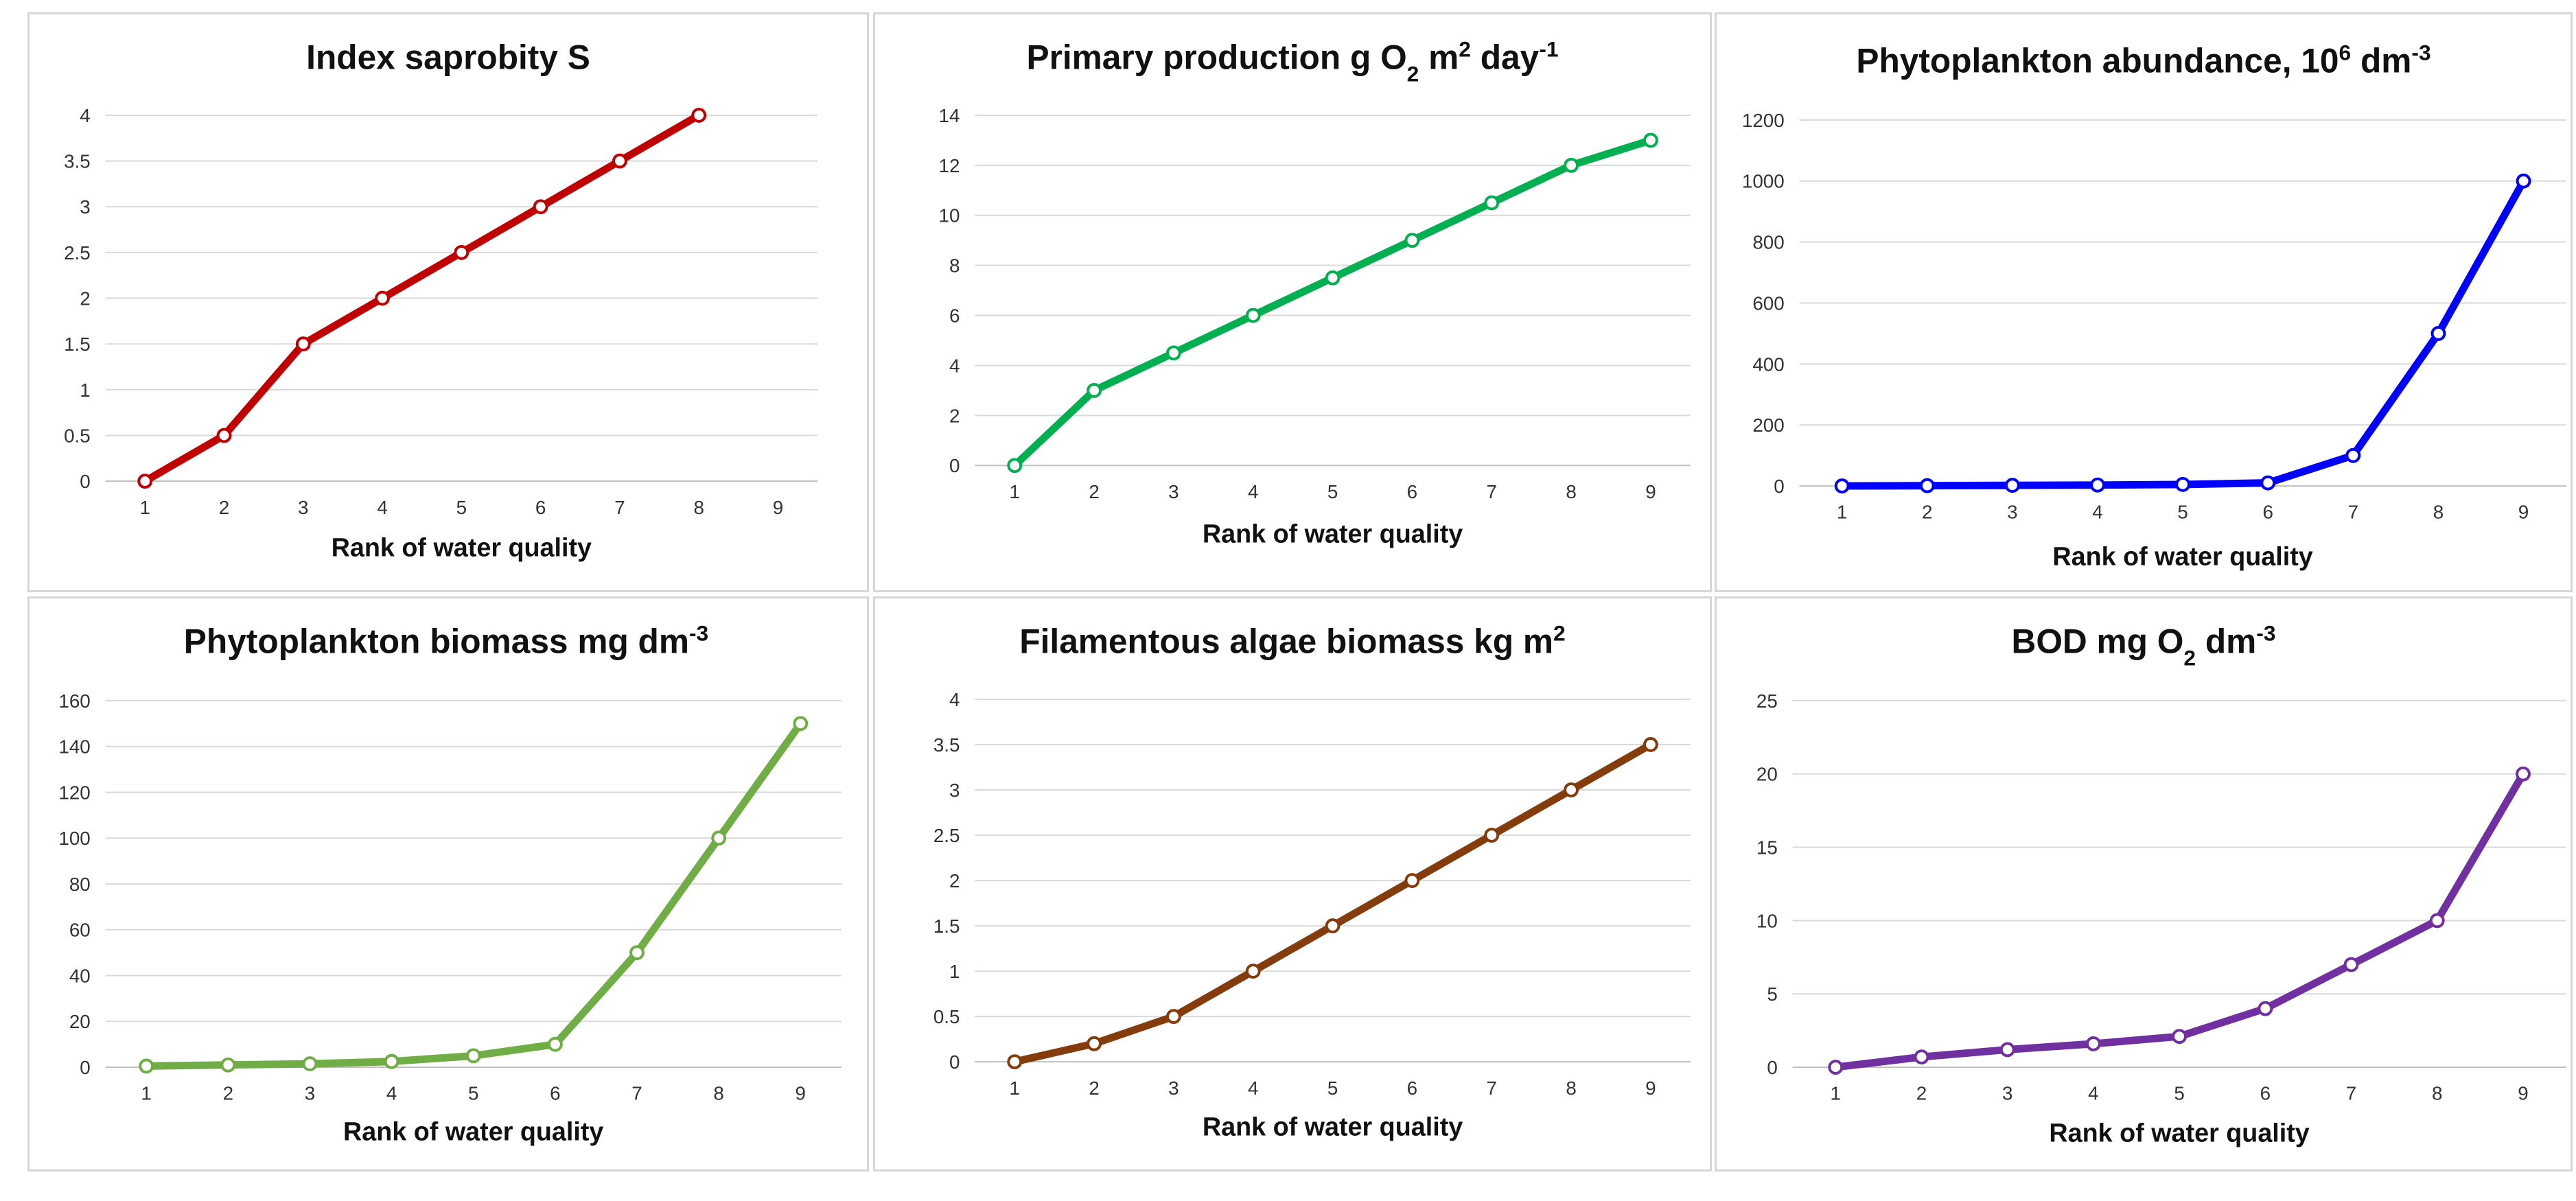  Describe the element at coordinates (1763, 120) in the screenshot. I see `y-tick-label: 1200` at that location.